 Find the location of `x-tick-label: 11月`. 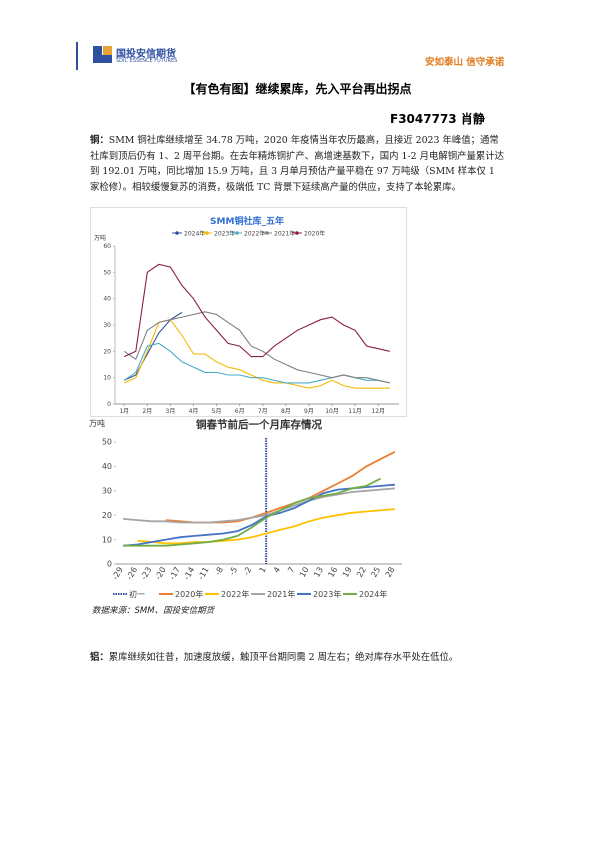

x-tick-label: 11月 is located at coordinates (355, 411).